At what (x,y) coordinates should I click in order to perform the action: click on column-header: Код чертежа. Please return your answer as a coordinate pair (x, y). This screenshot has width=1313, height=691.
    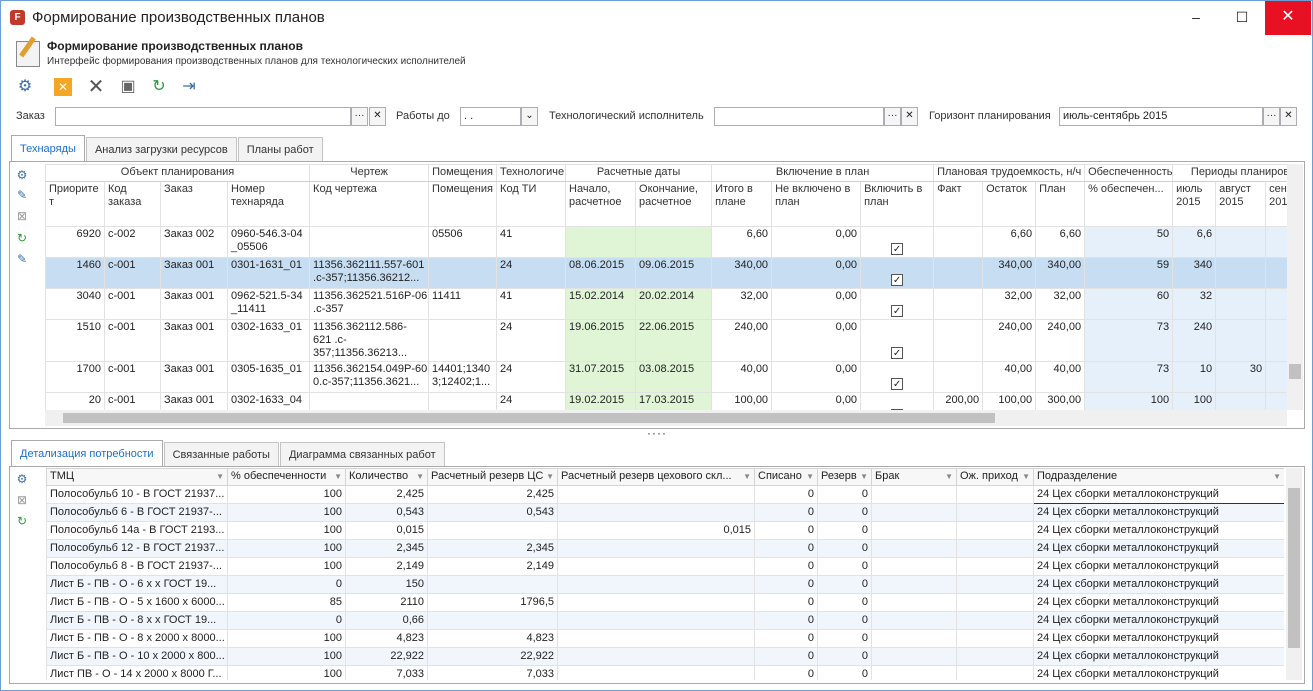
    Looking at the image, I should click on (369, 204).